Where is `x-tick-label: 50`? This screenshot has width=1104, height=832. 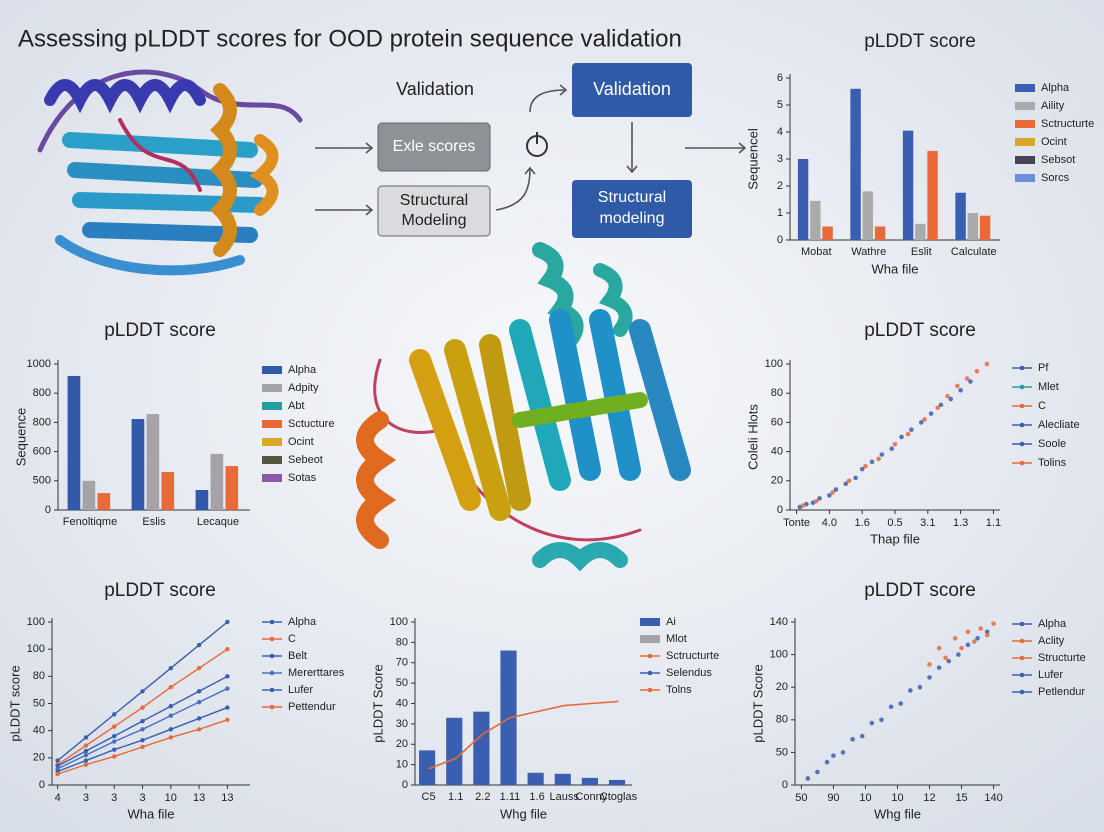
x-tick-label: 50 is located at coordinates (801, 798).